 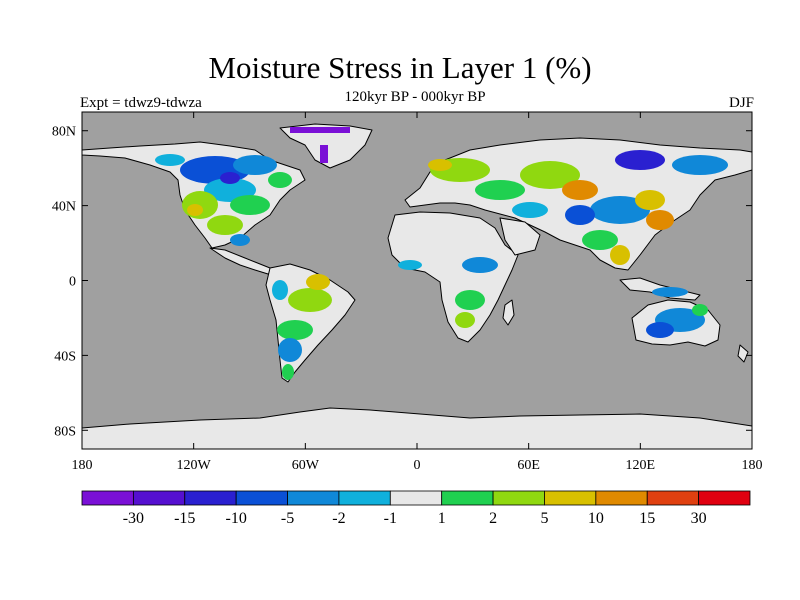 What do you see at coordinates (528, 465) in the screenshot?
I see `x-tick-label: 60E` at bounding box center [528, 465].